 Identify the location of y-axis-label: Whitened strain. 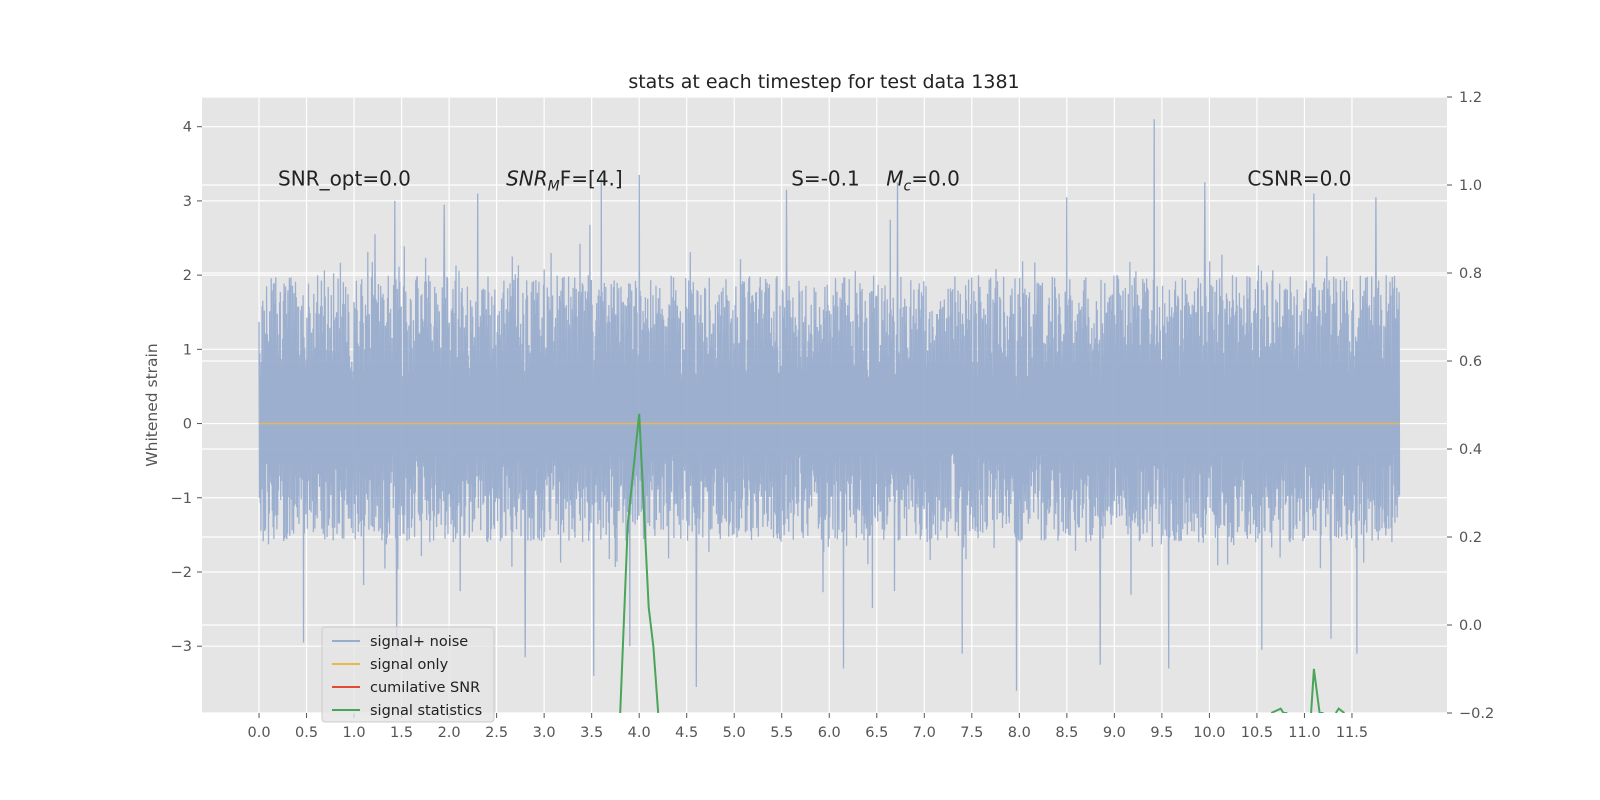
(152, 404).